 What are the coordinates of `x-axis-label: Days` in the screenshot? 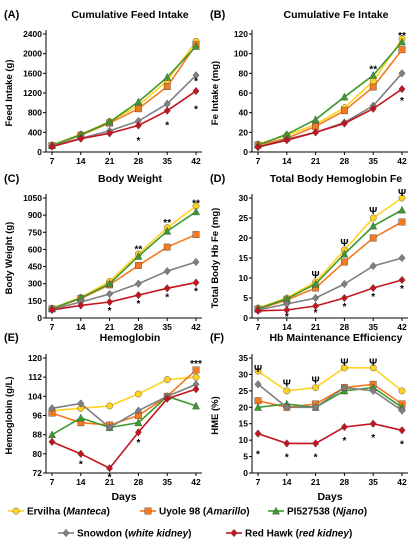 It's located at (329, 497).